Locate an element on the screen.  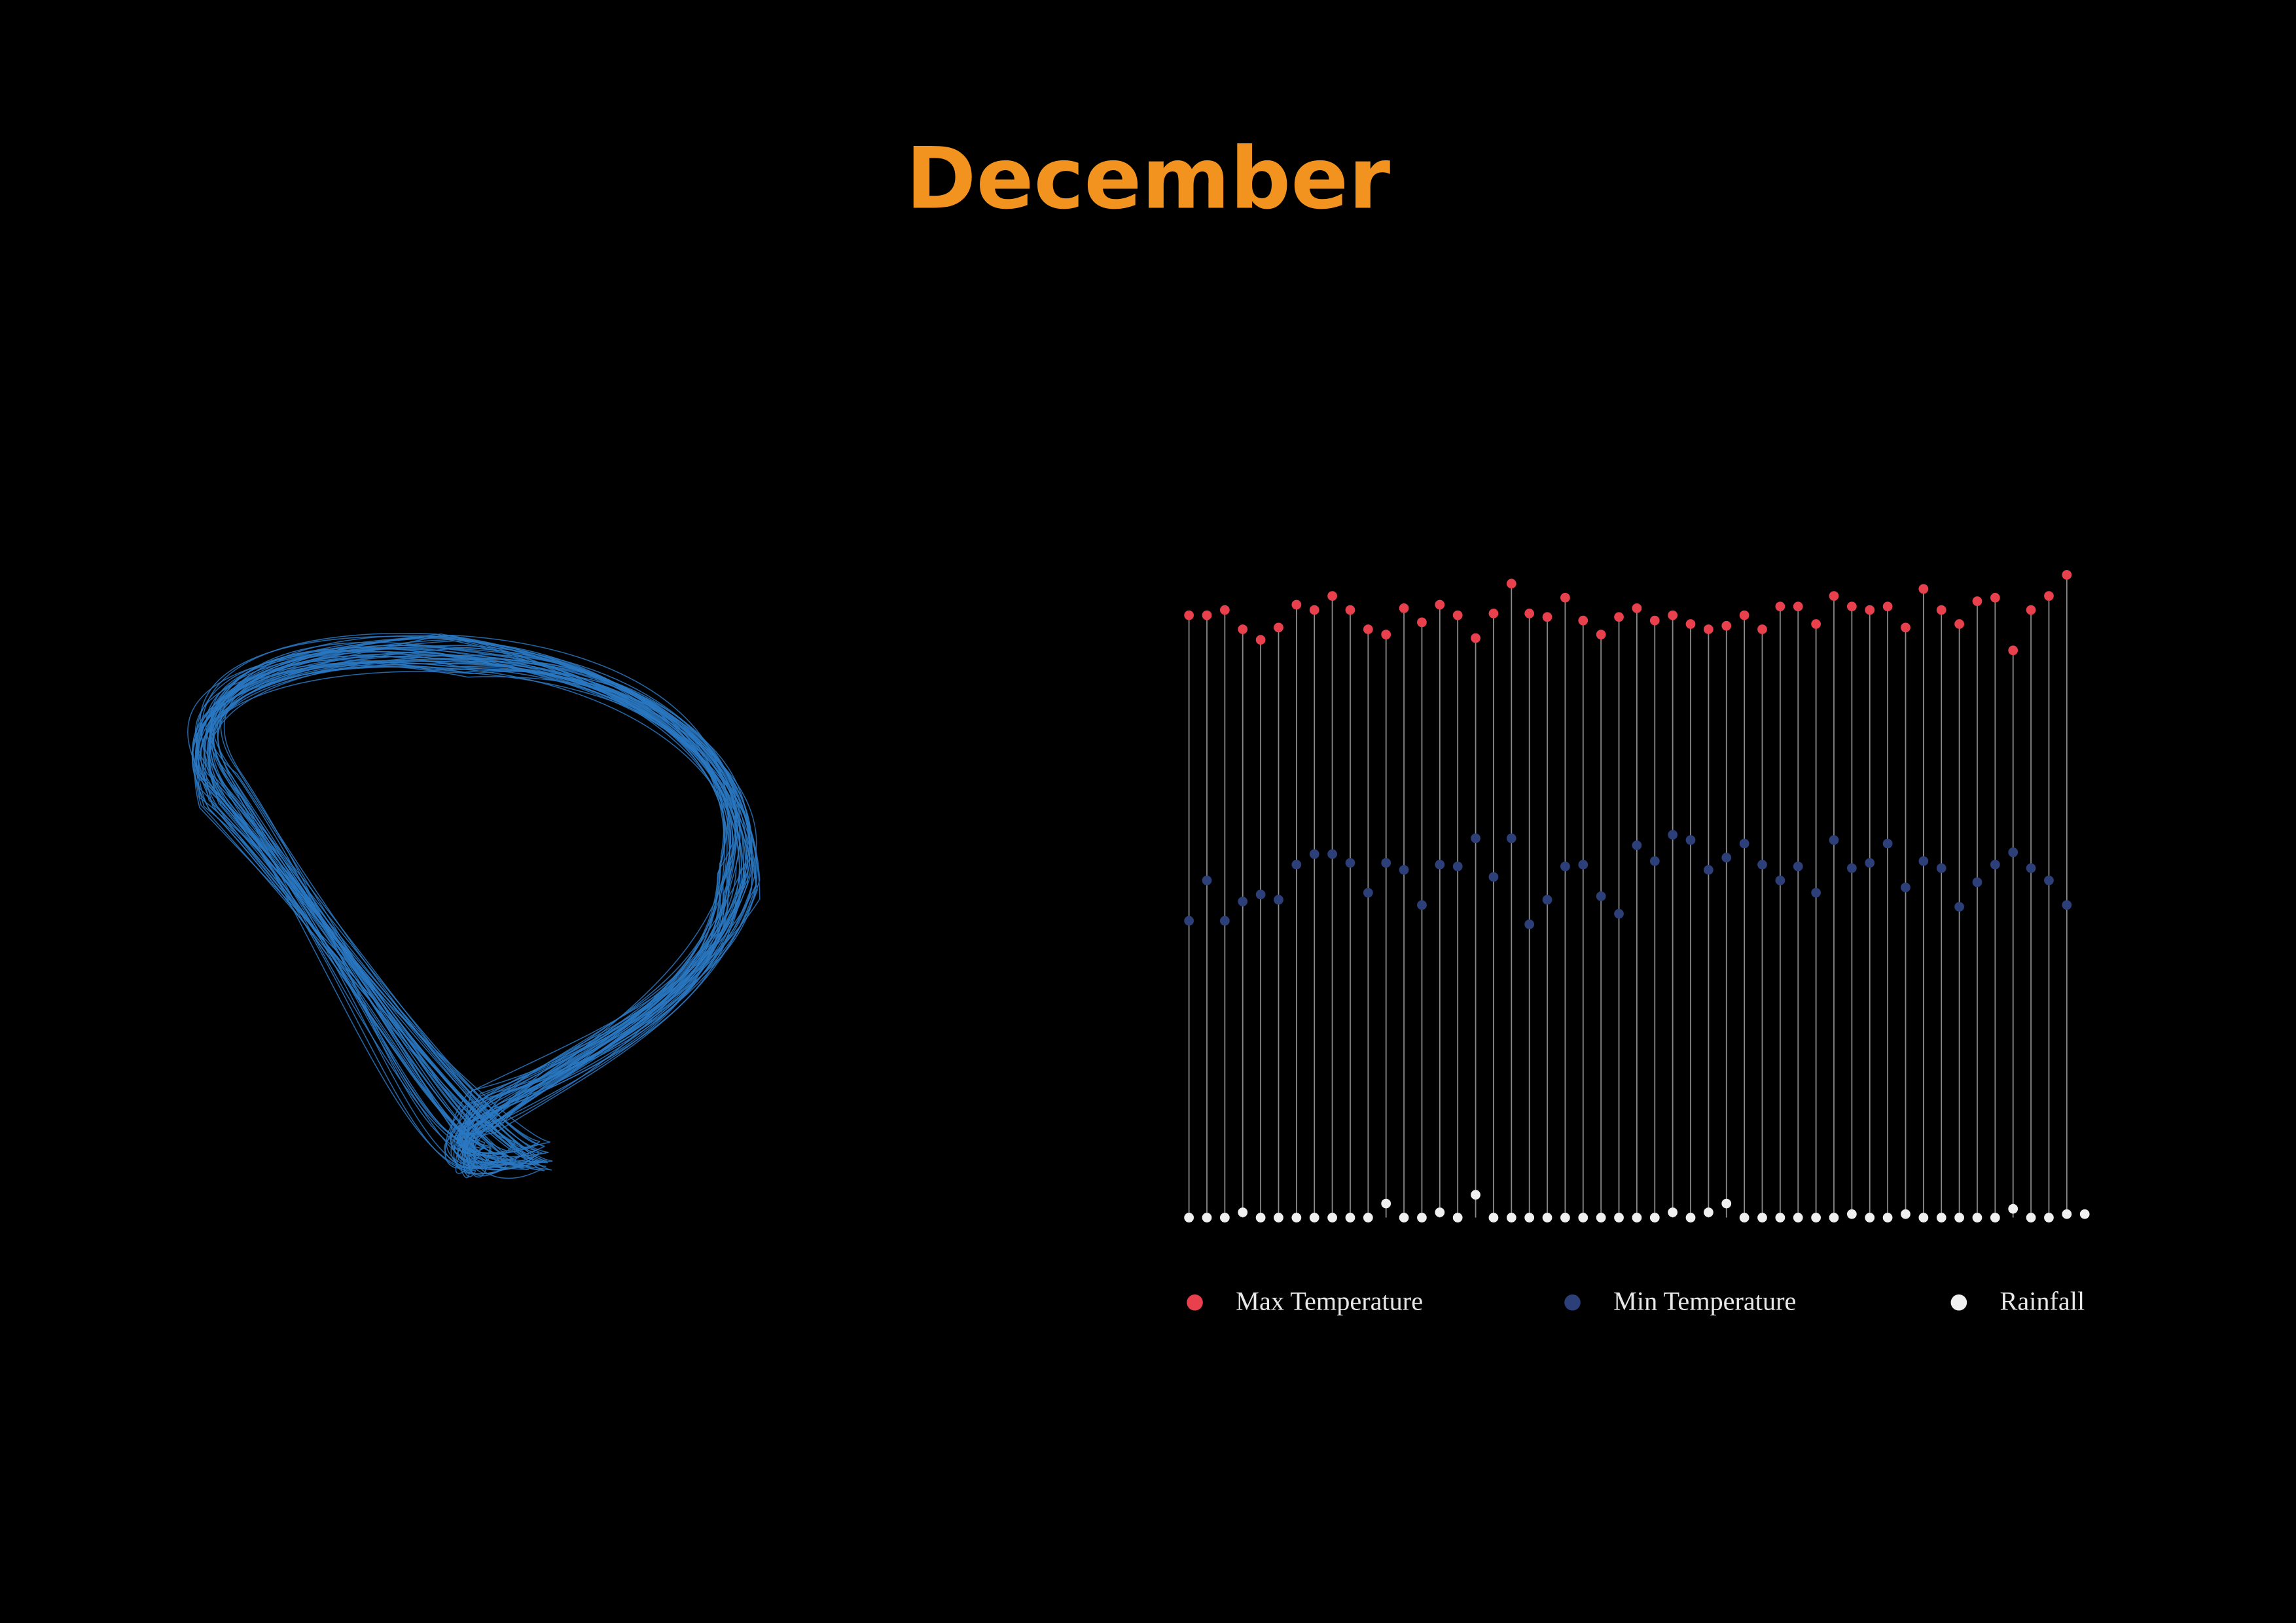
legend-label: Max Temperature is located at coordinates (1329, 1301).